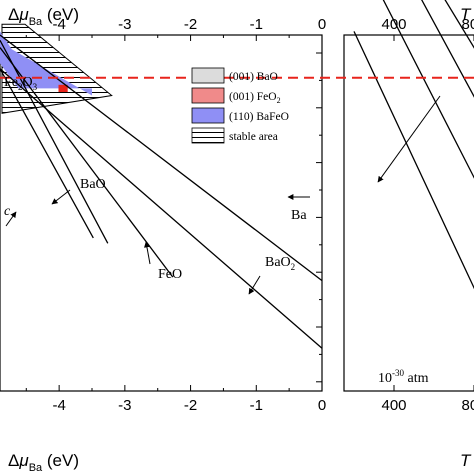 This screenshot has height=474, width=474. Describe the element at coordinates (254, 285) in the screenshot. I see `arrow-bao2` at that location.